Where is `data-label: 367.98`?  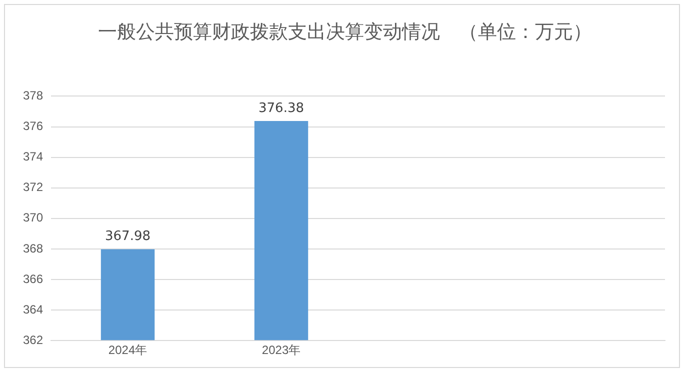
data-label: 367.98 is located at coordinates (128, 236).